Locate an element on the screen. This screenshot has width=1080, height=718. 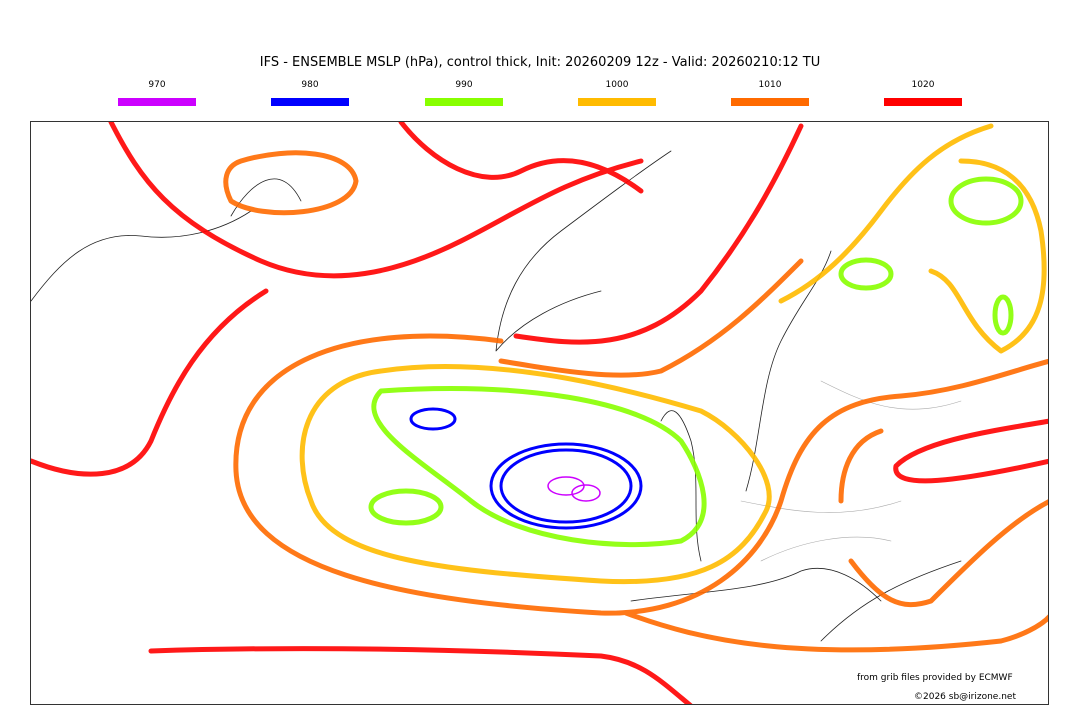
source-credit: from grib files provided by ECMWF is located at coordinates (935, 678).